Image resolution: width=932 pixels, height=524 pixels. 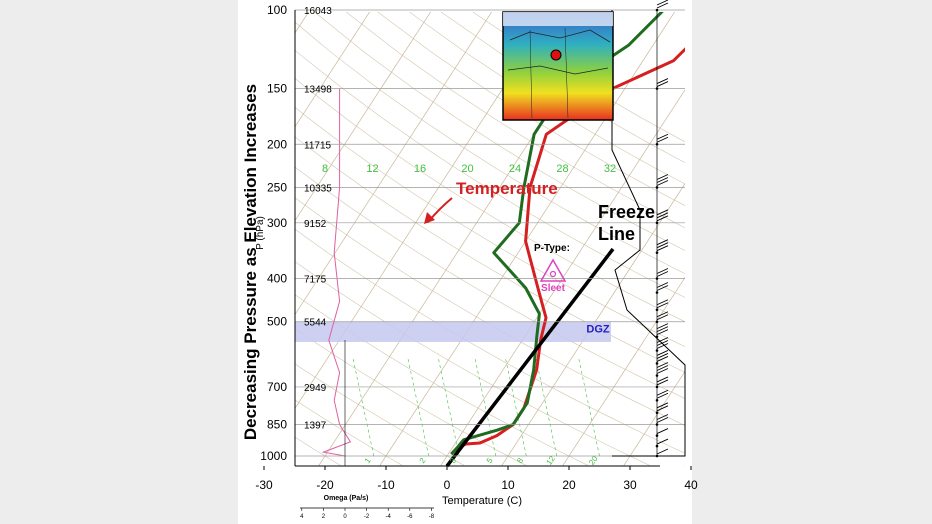 What do you see at coordinates (490, 460) in the screenshot?
I see `mixing-ratio-label: 5` at bounding box center [490, 460].